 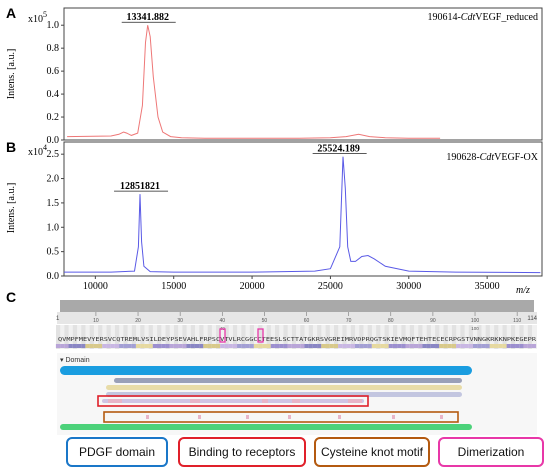 I want to click on sub-tick-label: 100, so click(x=475, y=328).